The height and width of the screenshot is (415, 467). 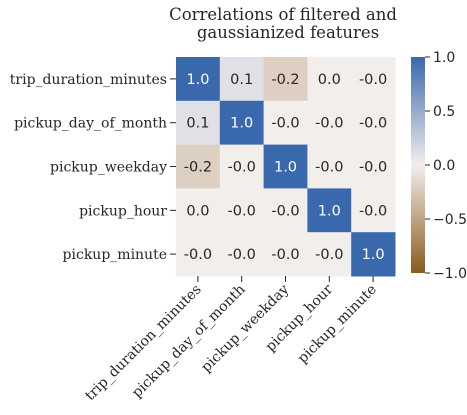 I want to click on row-label: pickup_weekday, so click(x=108, y=168).